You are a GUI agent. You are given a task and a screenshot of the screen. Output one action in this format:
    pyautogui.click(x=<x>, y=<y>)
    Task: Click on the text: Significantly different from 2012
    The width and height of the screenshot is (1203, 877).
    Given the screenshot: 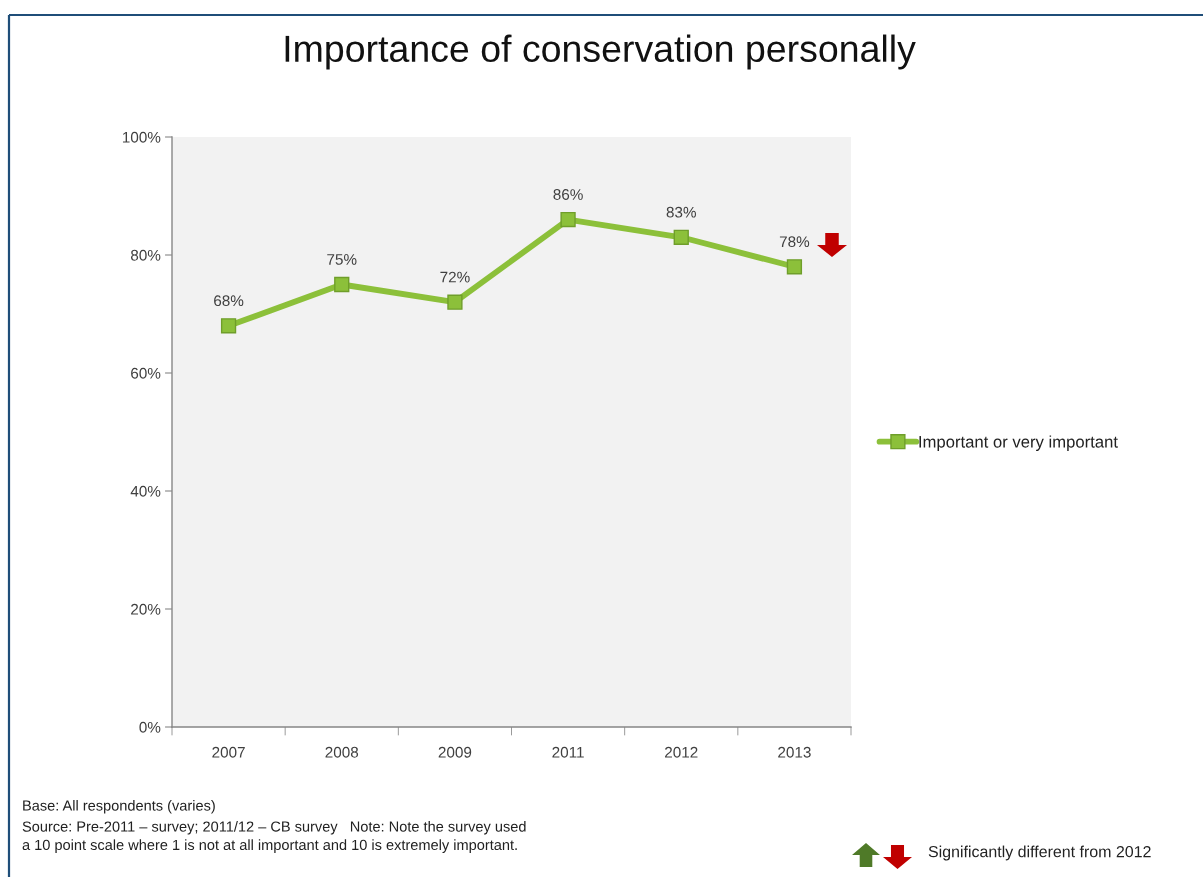 What is the action you would take?
    pyautogui.click(x=1039, y=853)
    